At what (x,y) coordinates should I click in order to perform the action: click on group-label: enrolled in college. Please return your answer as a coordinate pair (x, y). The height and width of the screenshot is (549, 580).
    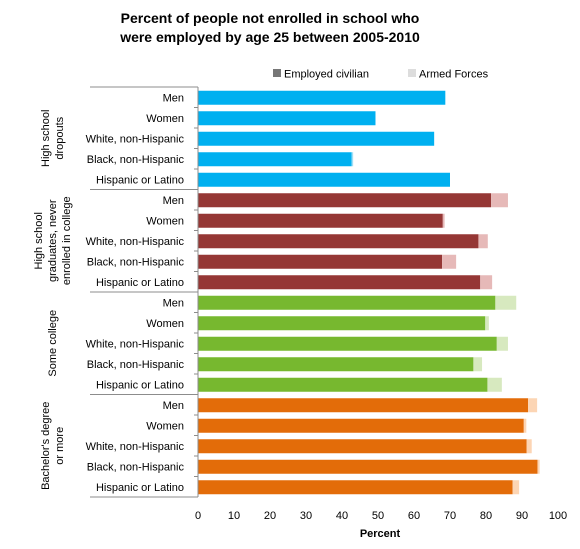
    Looking at the image, I should click on (67, 240).